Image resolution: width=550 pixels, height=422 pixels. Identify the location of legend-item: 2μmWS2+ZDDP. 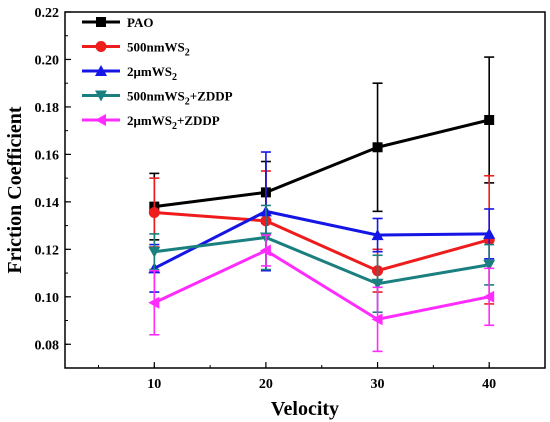
(151, 122).